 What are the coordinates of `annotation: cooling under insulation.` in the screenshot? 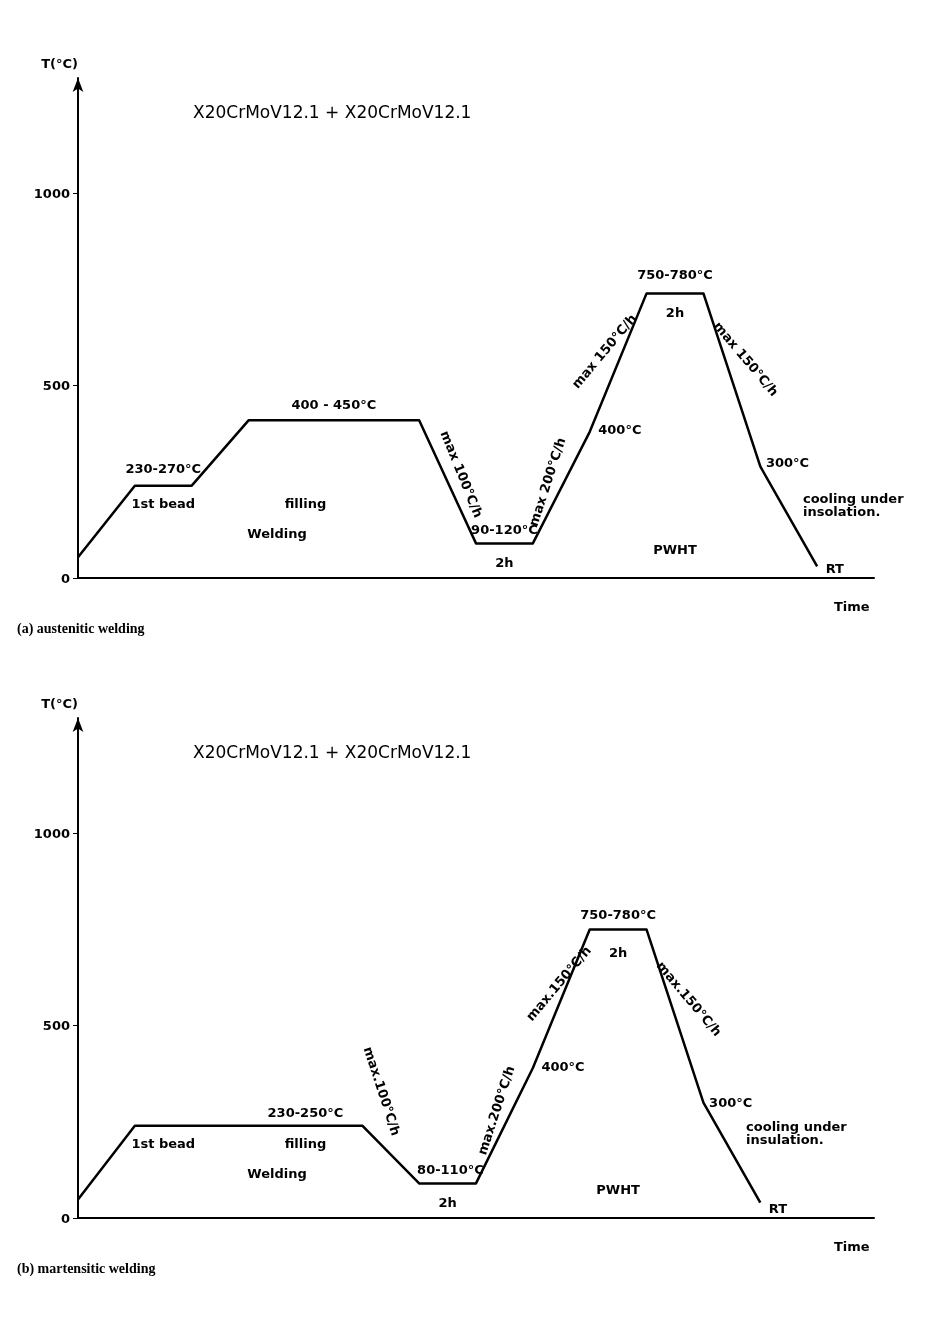 It's located at (799, 1133).